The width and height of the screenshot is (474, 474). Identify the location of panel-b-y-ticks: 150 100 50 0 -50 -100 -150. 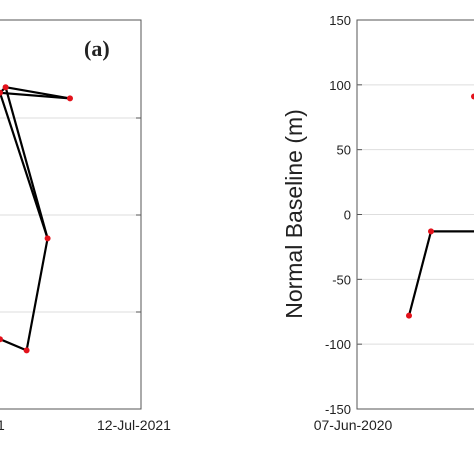
(343, 215).